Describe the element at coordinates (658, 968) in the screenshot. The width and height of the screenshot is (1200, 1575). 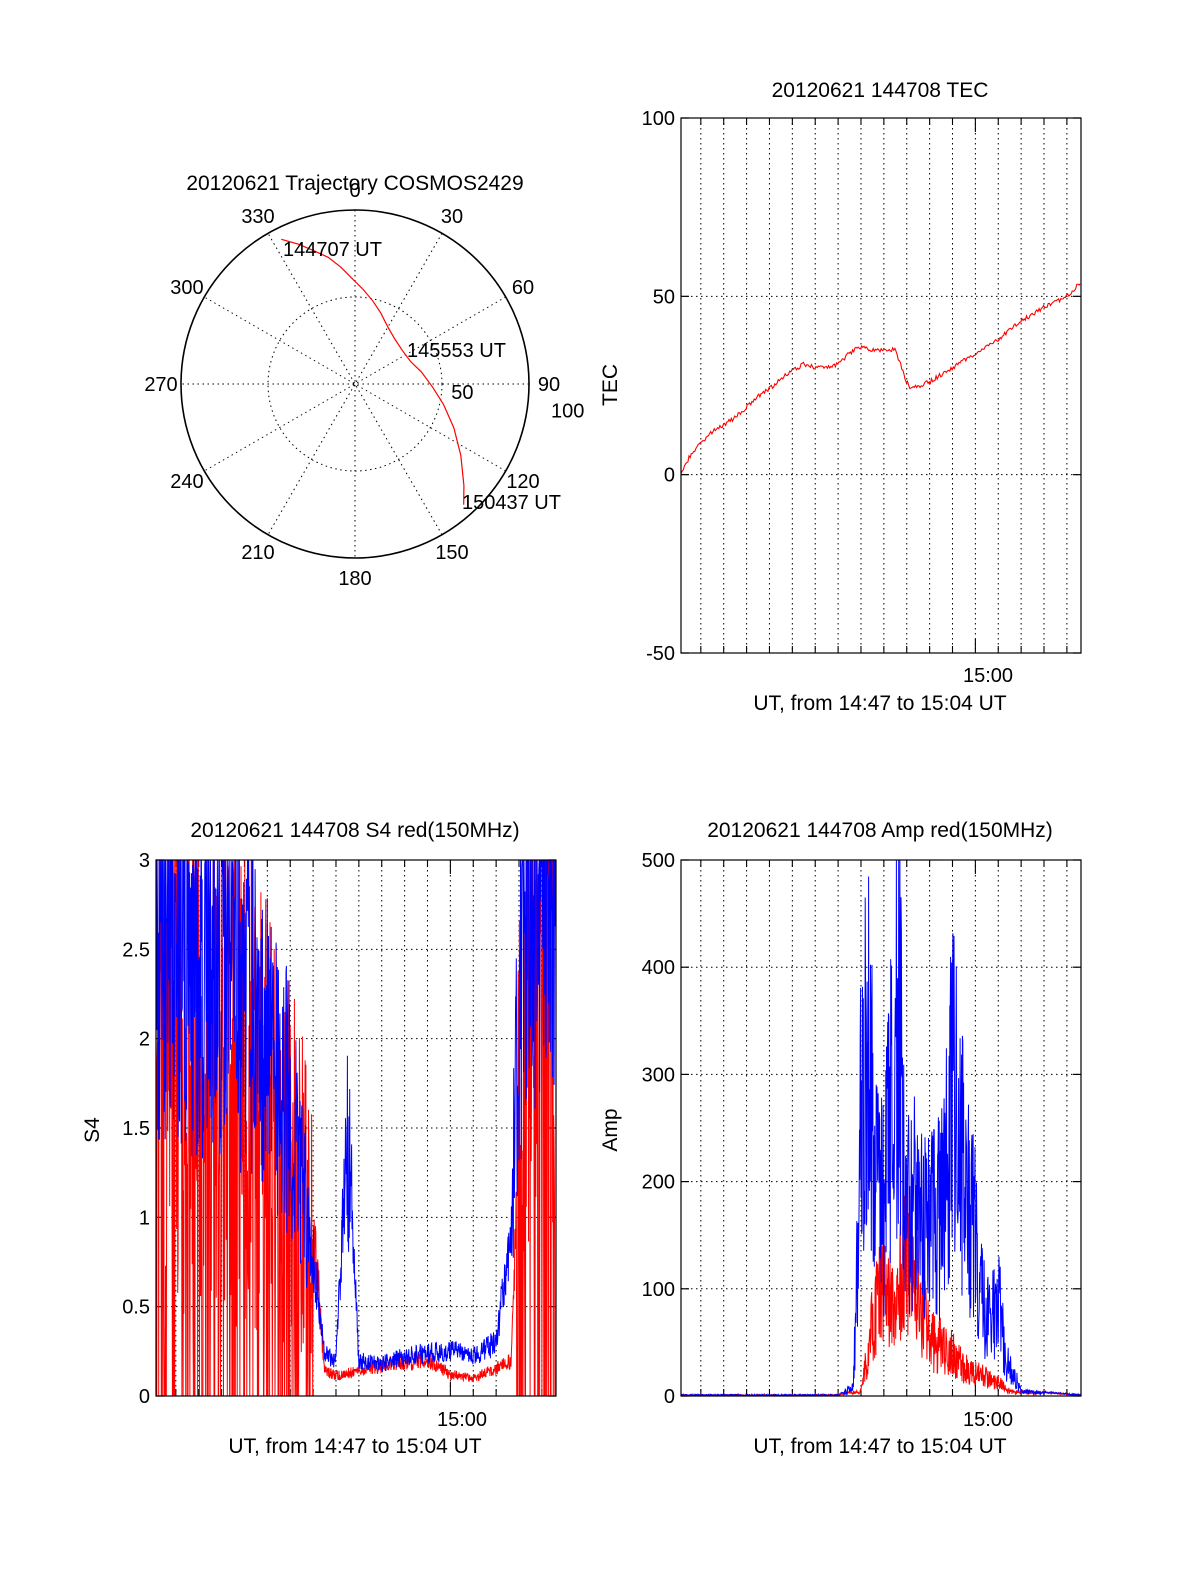
I see `amp-y-tick-label: 400` at that location.